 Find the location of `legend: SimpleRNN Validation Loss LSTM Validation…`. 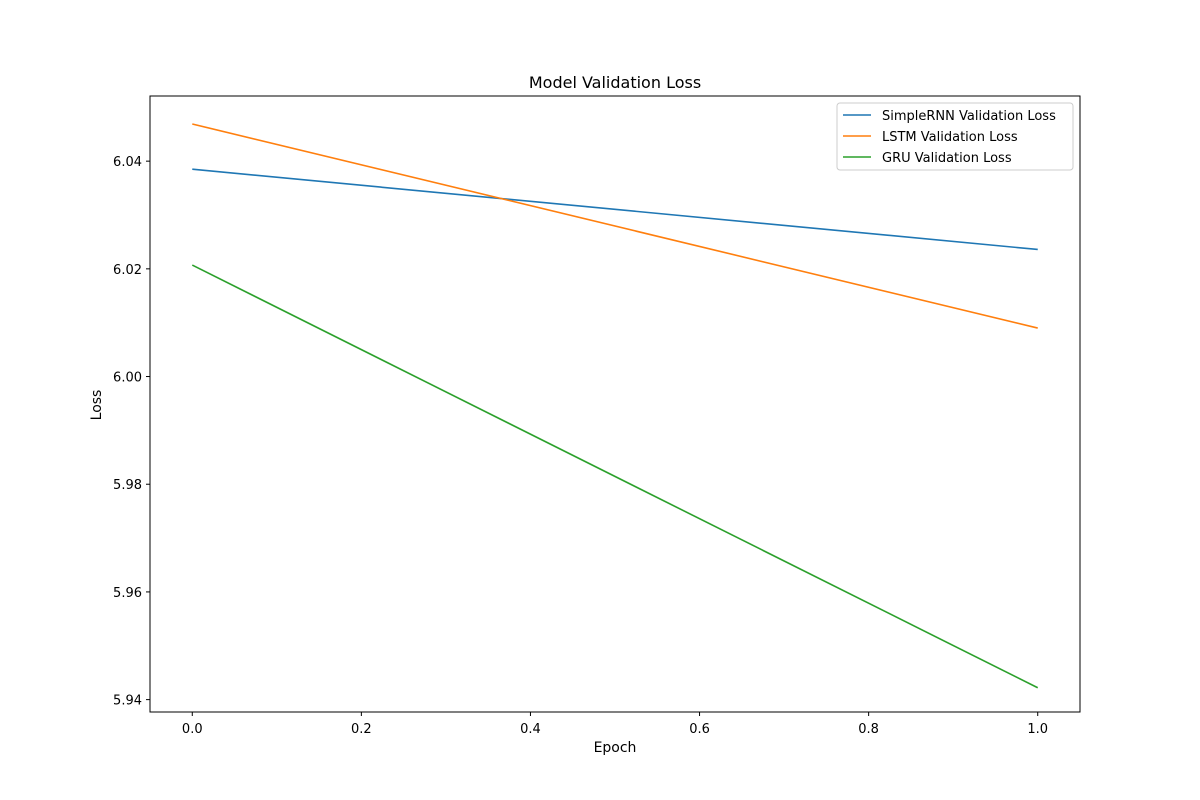

legend: SimpleRNN Validation Loss LSTM Validation… is located at coordinates (955, 136).